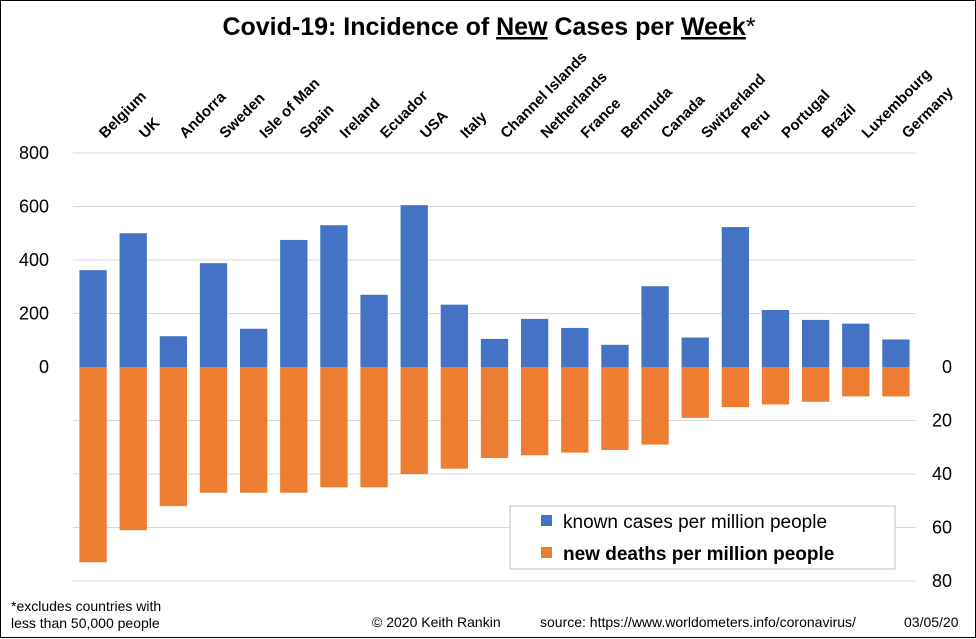 The height and width of the screenshot is (639, 976). Describe the element at coordinates (546, 520) in the screenshot. I see `legend-swatch-cases` at that location.